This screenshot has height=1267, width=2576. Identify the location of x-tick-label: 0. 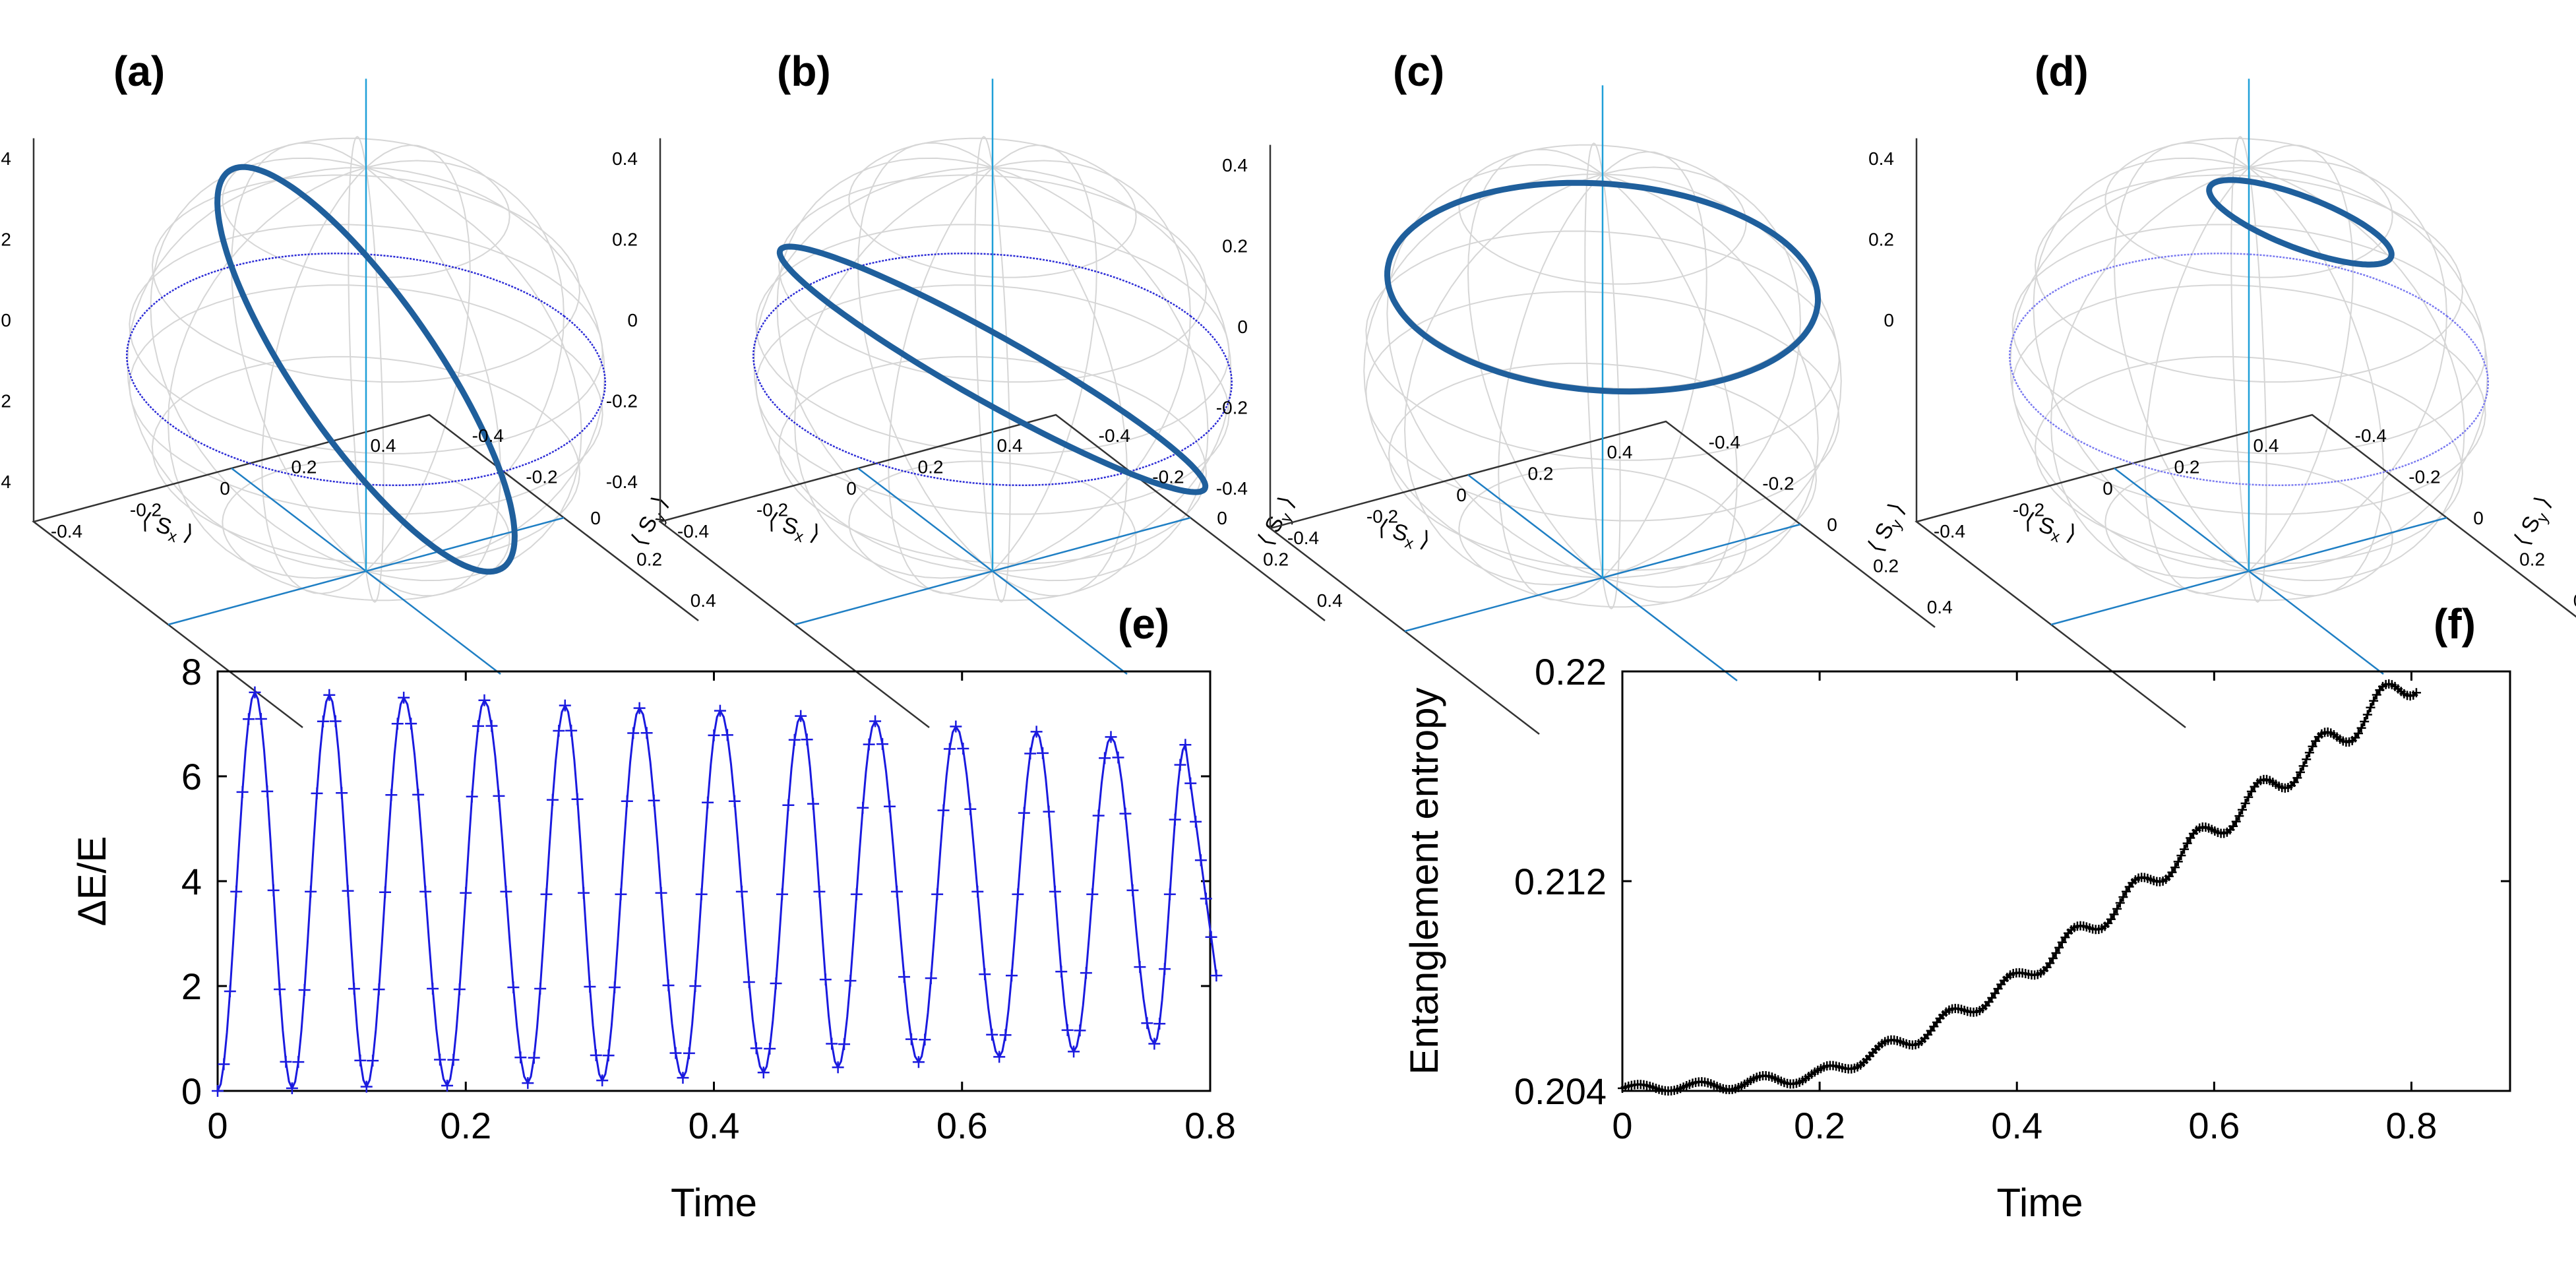
(851, 489).